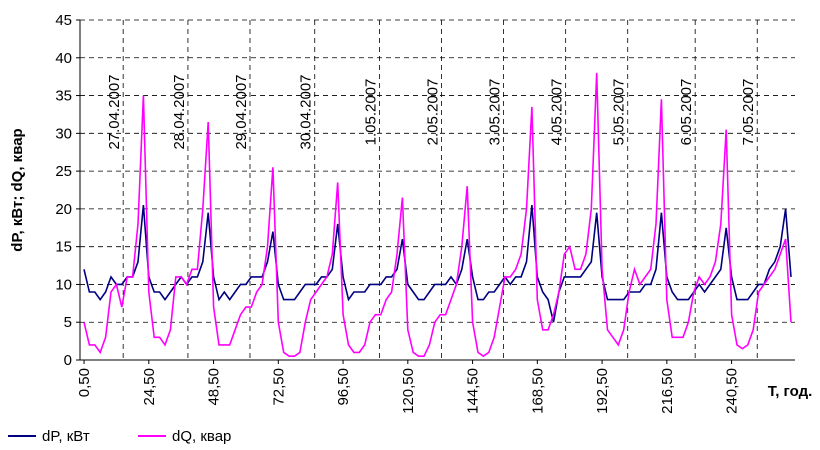  I want to click on date-label: 27.04.2007, so click(114, 111).